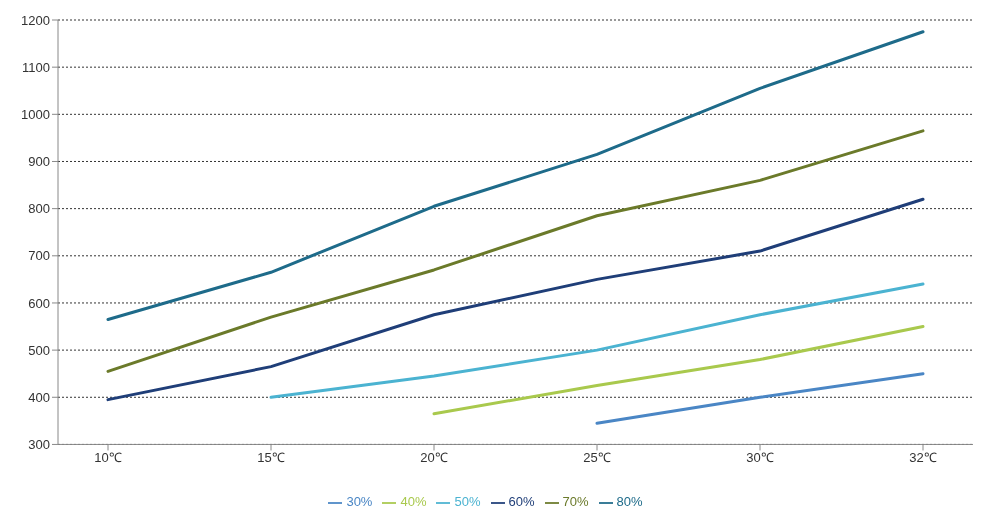 The height and width of the screenshot is (527, 1005). What do you see at coordinates (434, 457) in the screenshot?
I see `x-tick-label: 20℃` at bounding box center [434, 457].